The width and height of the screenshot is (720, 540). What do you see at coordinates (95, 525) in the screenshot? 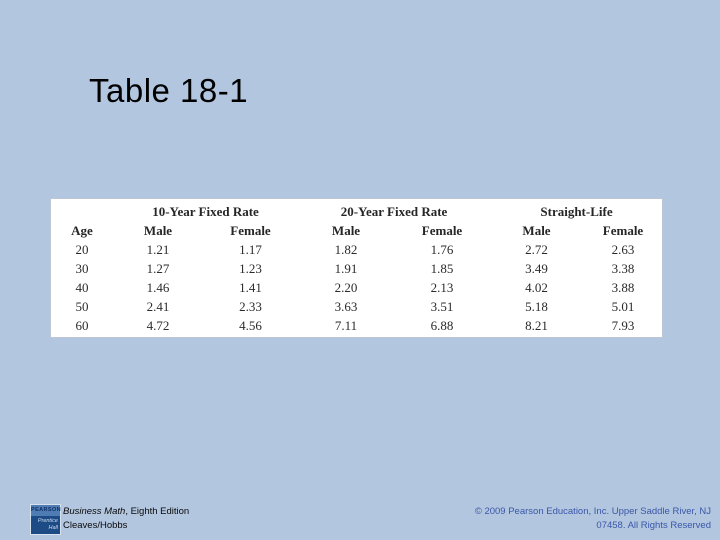
I see `book-authors: Cleaves/Hobbs` at bounding box center [95, 525].